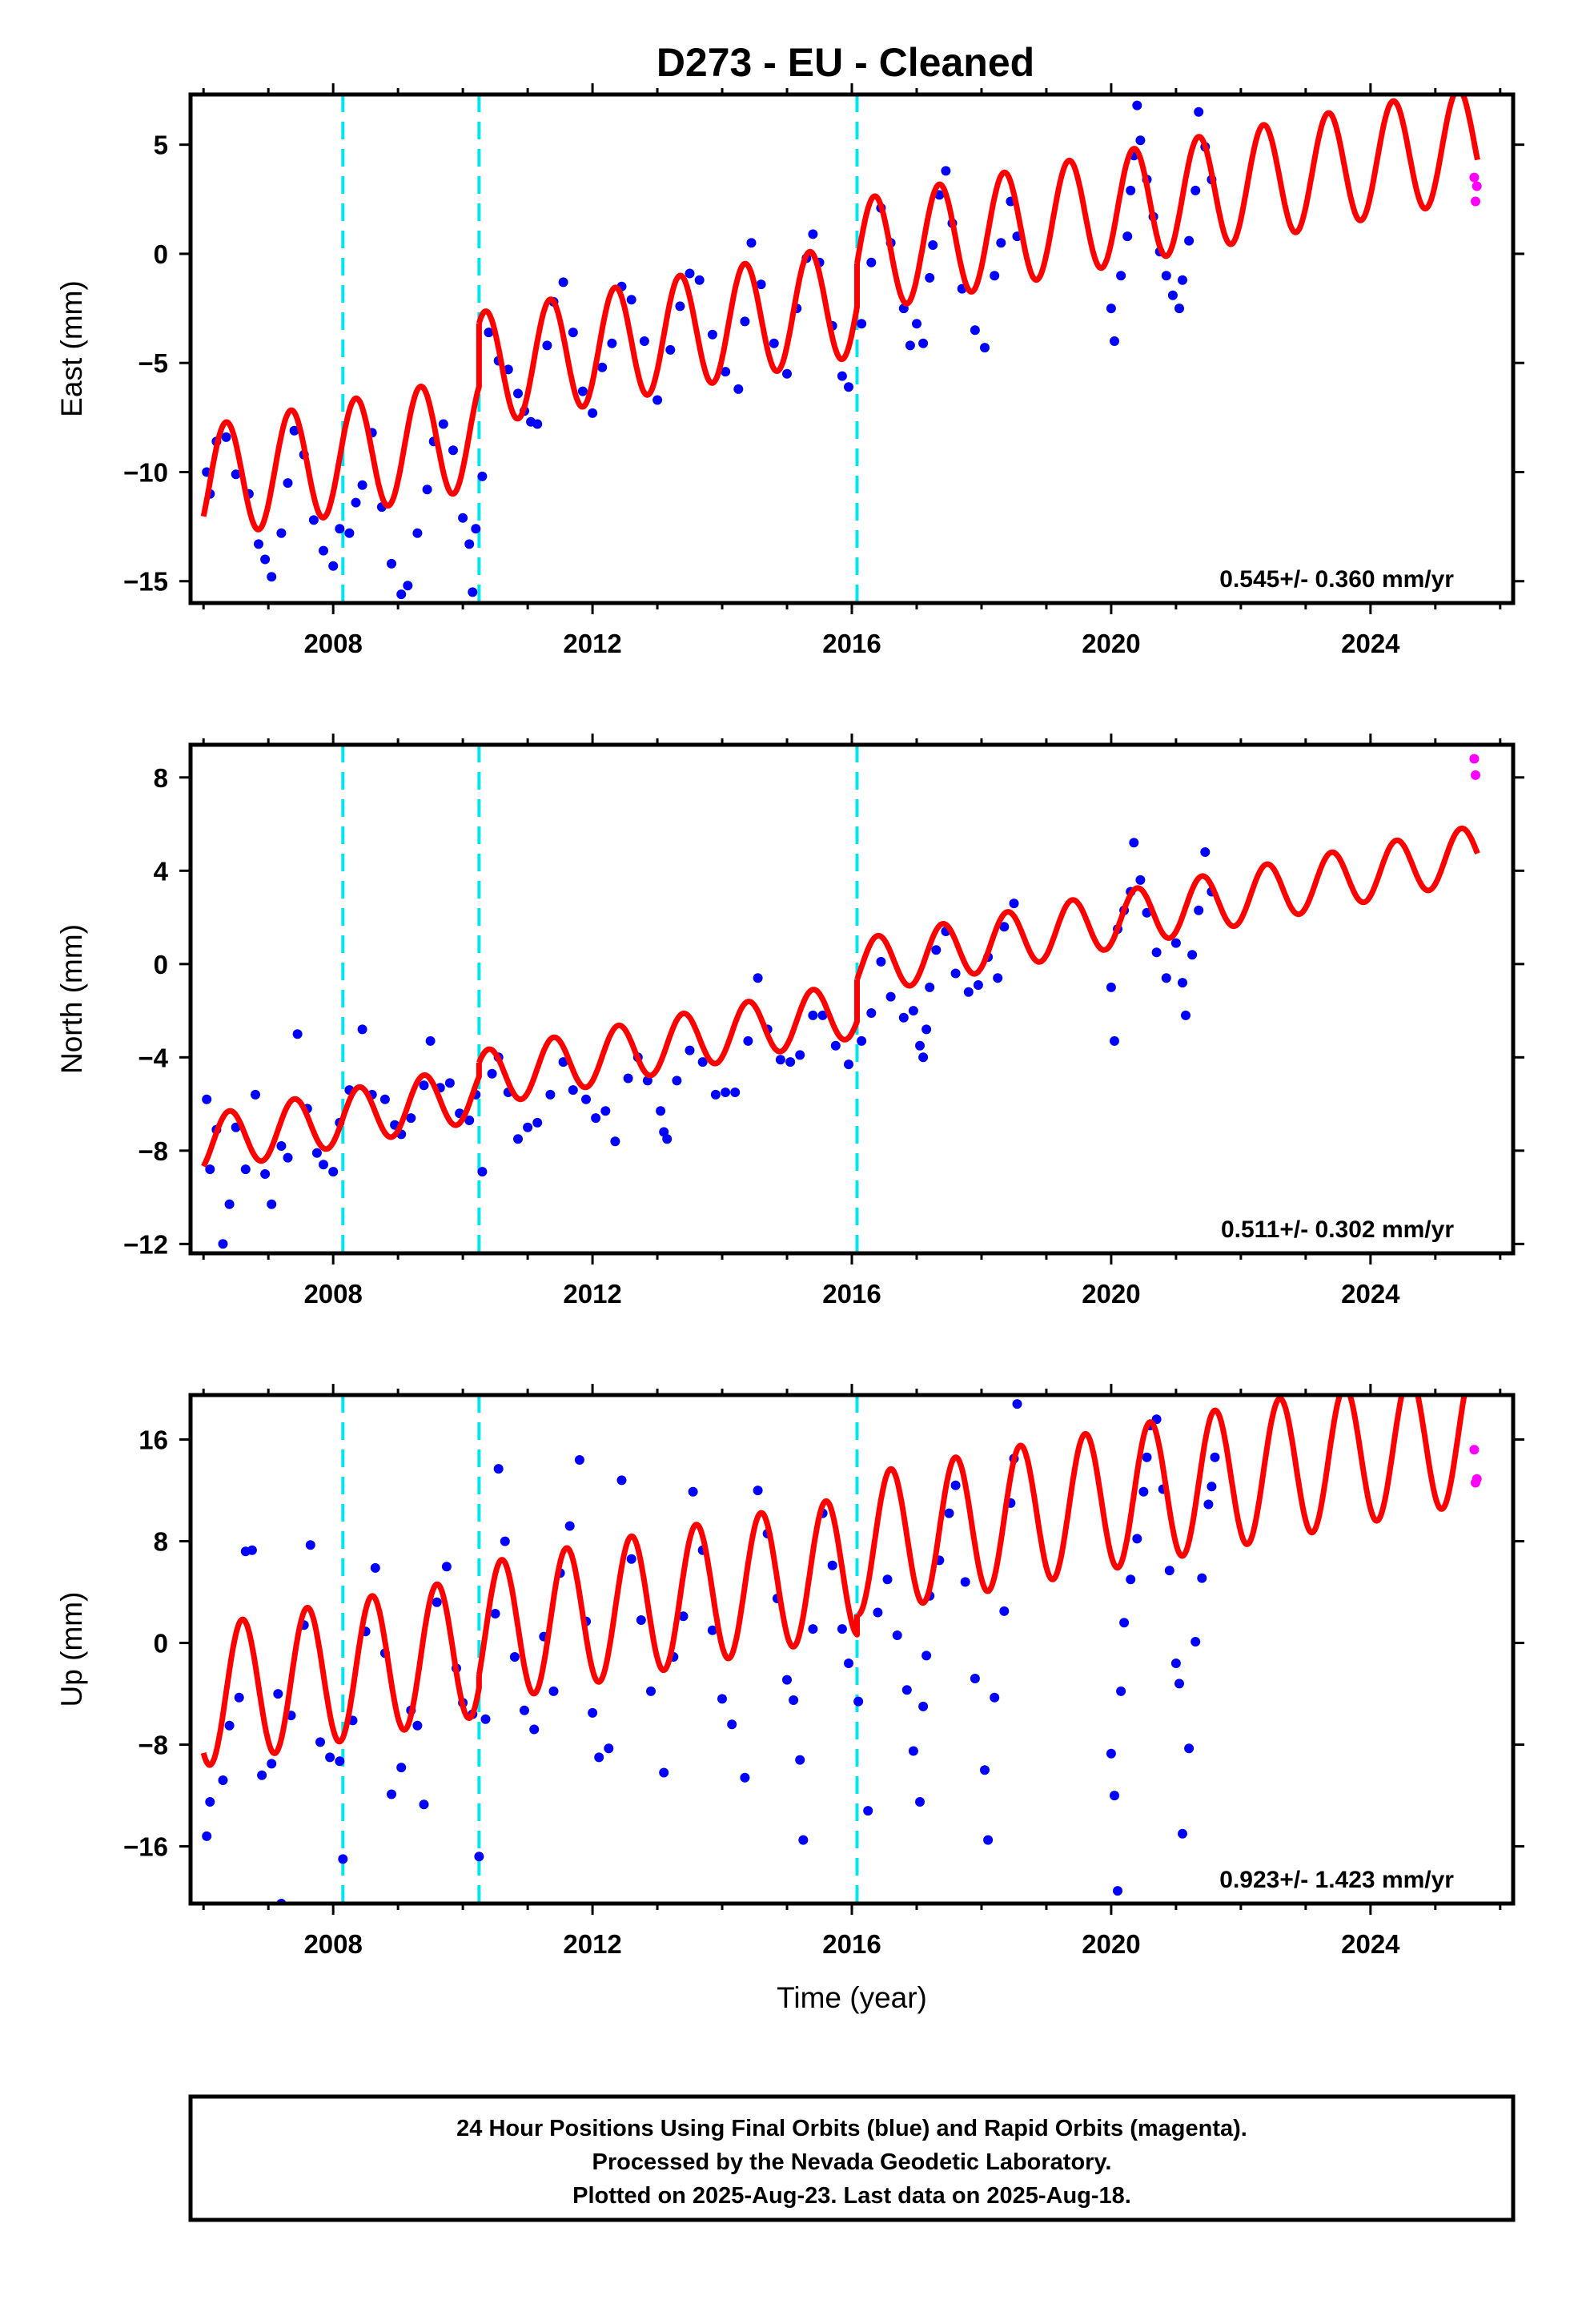 This screenshot has width=1582, height=2324. I want to click on x-tick-label: 2024, so click(1370, 1294).